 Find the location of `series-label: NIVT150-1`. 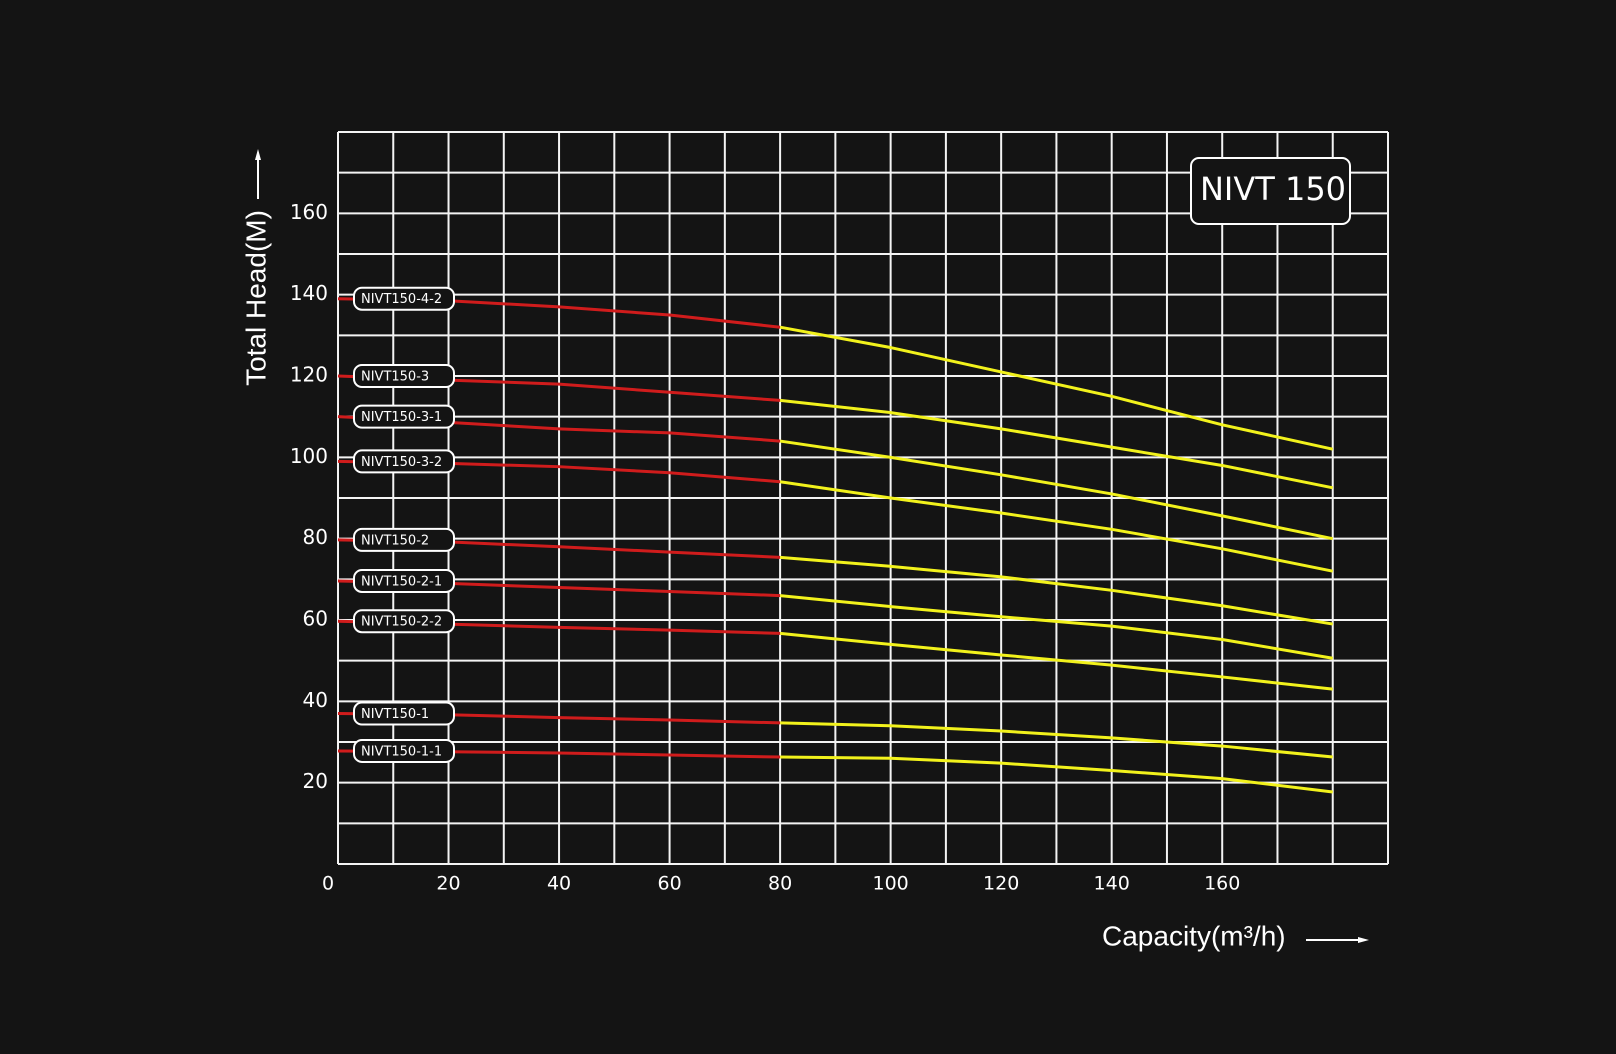

series-label: NIVT150-1 is located at coordinates (395, 714).